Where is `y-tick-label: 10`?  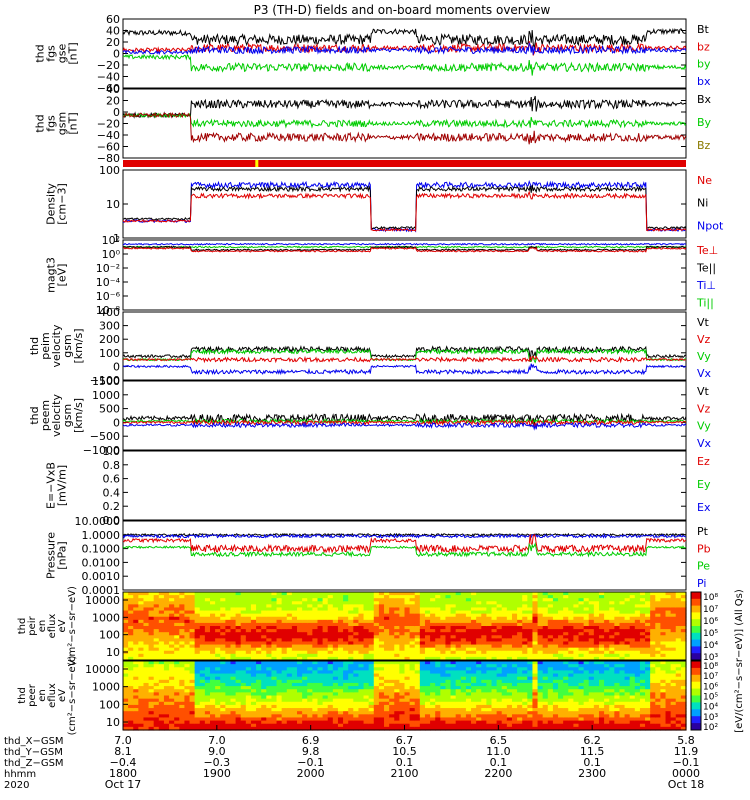 y-tick-label: 10 is located at coordinates (113, 652).